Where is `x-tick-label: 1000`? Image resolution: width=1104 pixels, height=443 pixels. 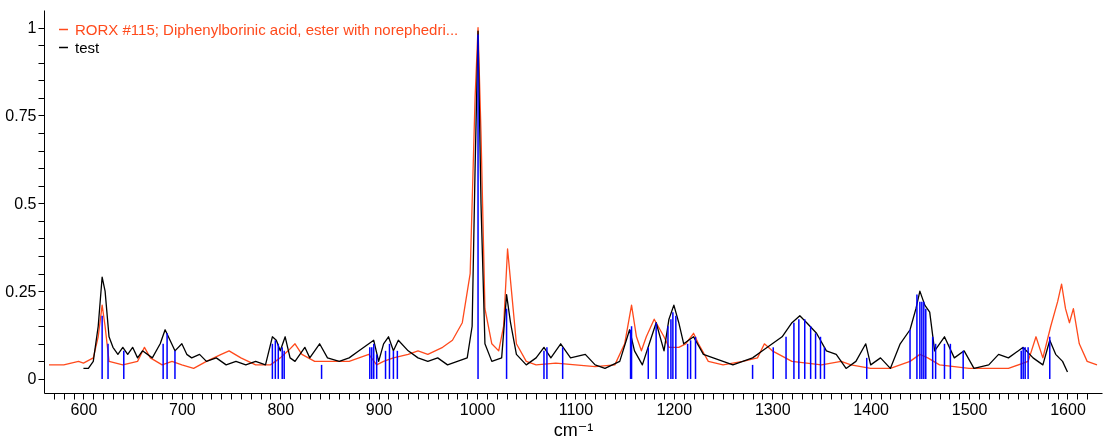 x-tick-label: 1000 is located at coordinates (477, 409).